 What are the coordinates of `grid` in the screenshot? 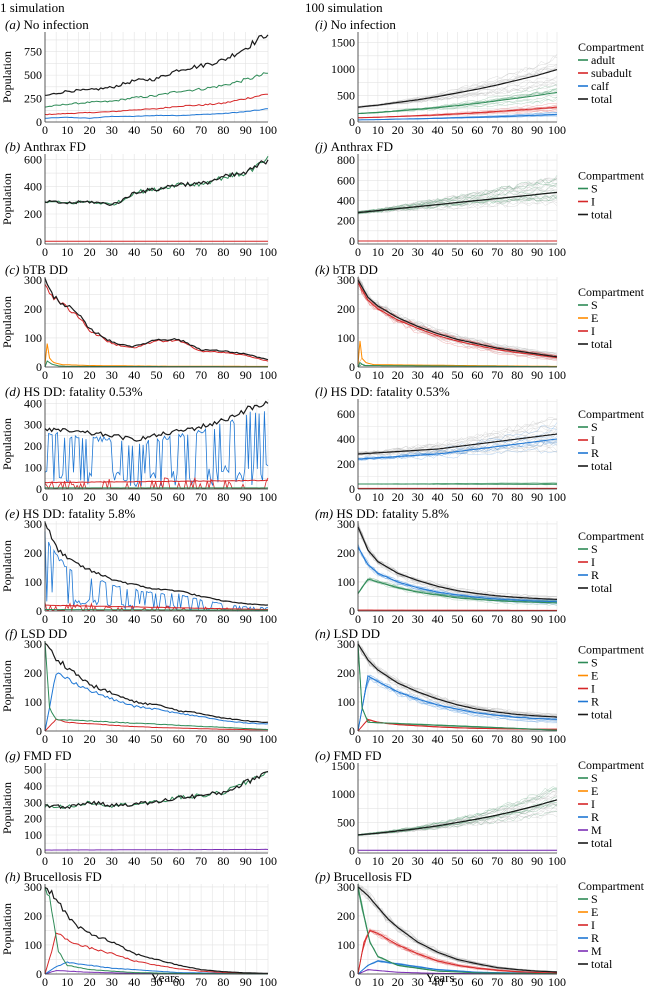 It's located at (156, 77).